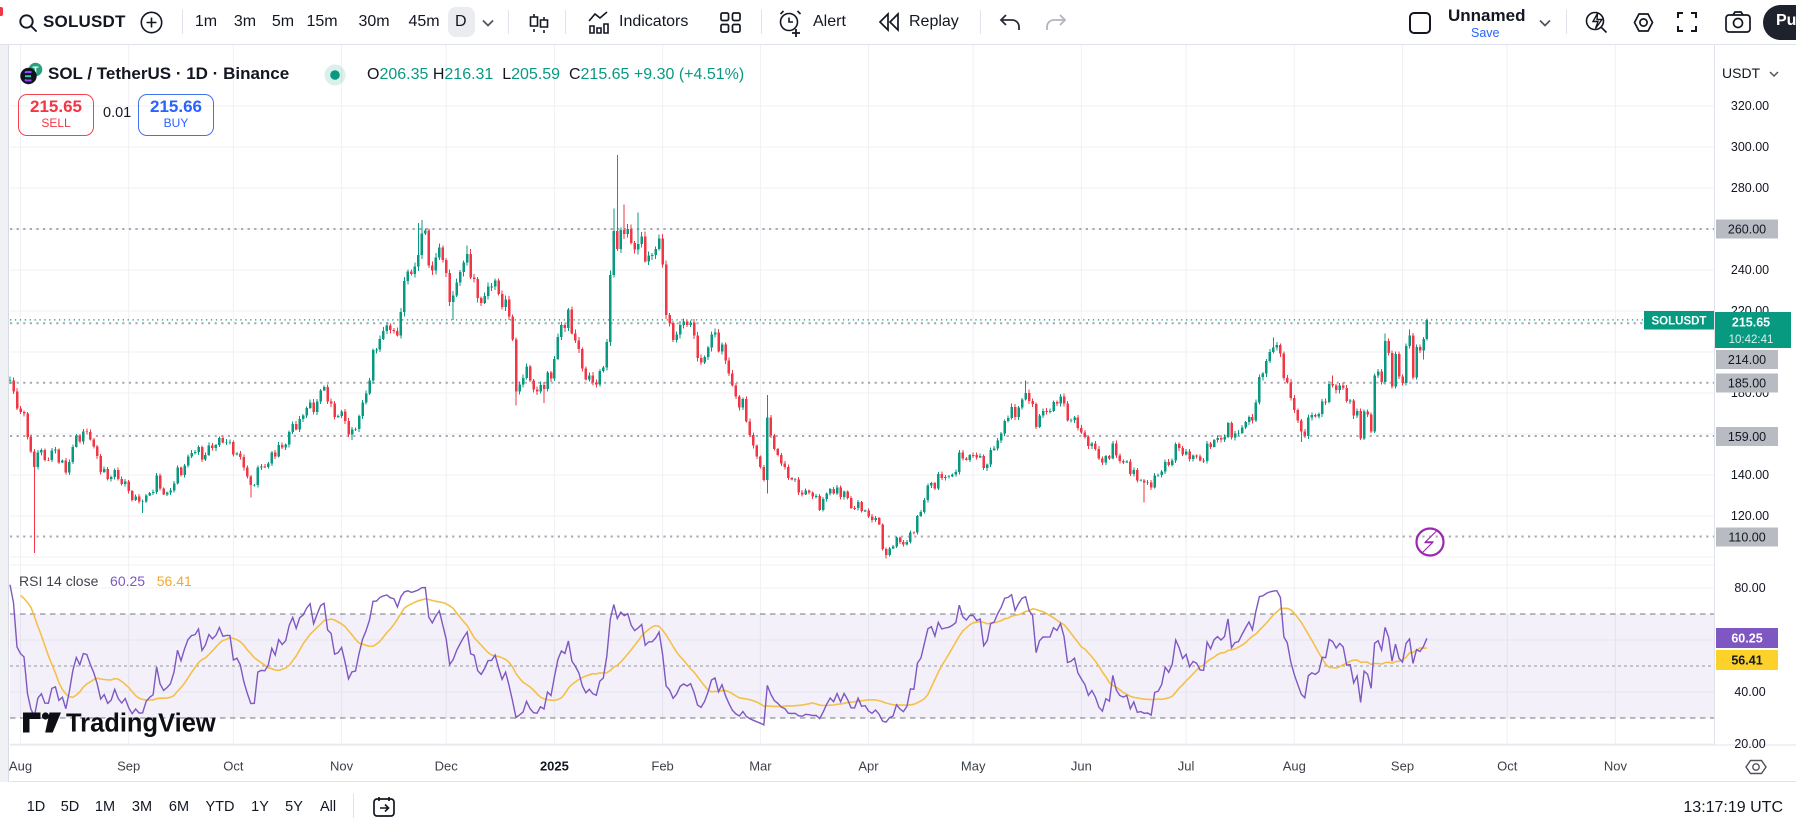 The height and width of the screenshot is (829, 1796). Describe the element at coordinates (868, 766) in the screenshot. I see `svg-text: Apr` at that location.